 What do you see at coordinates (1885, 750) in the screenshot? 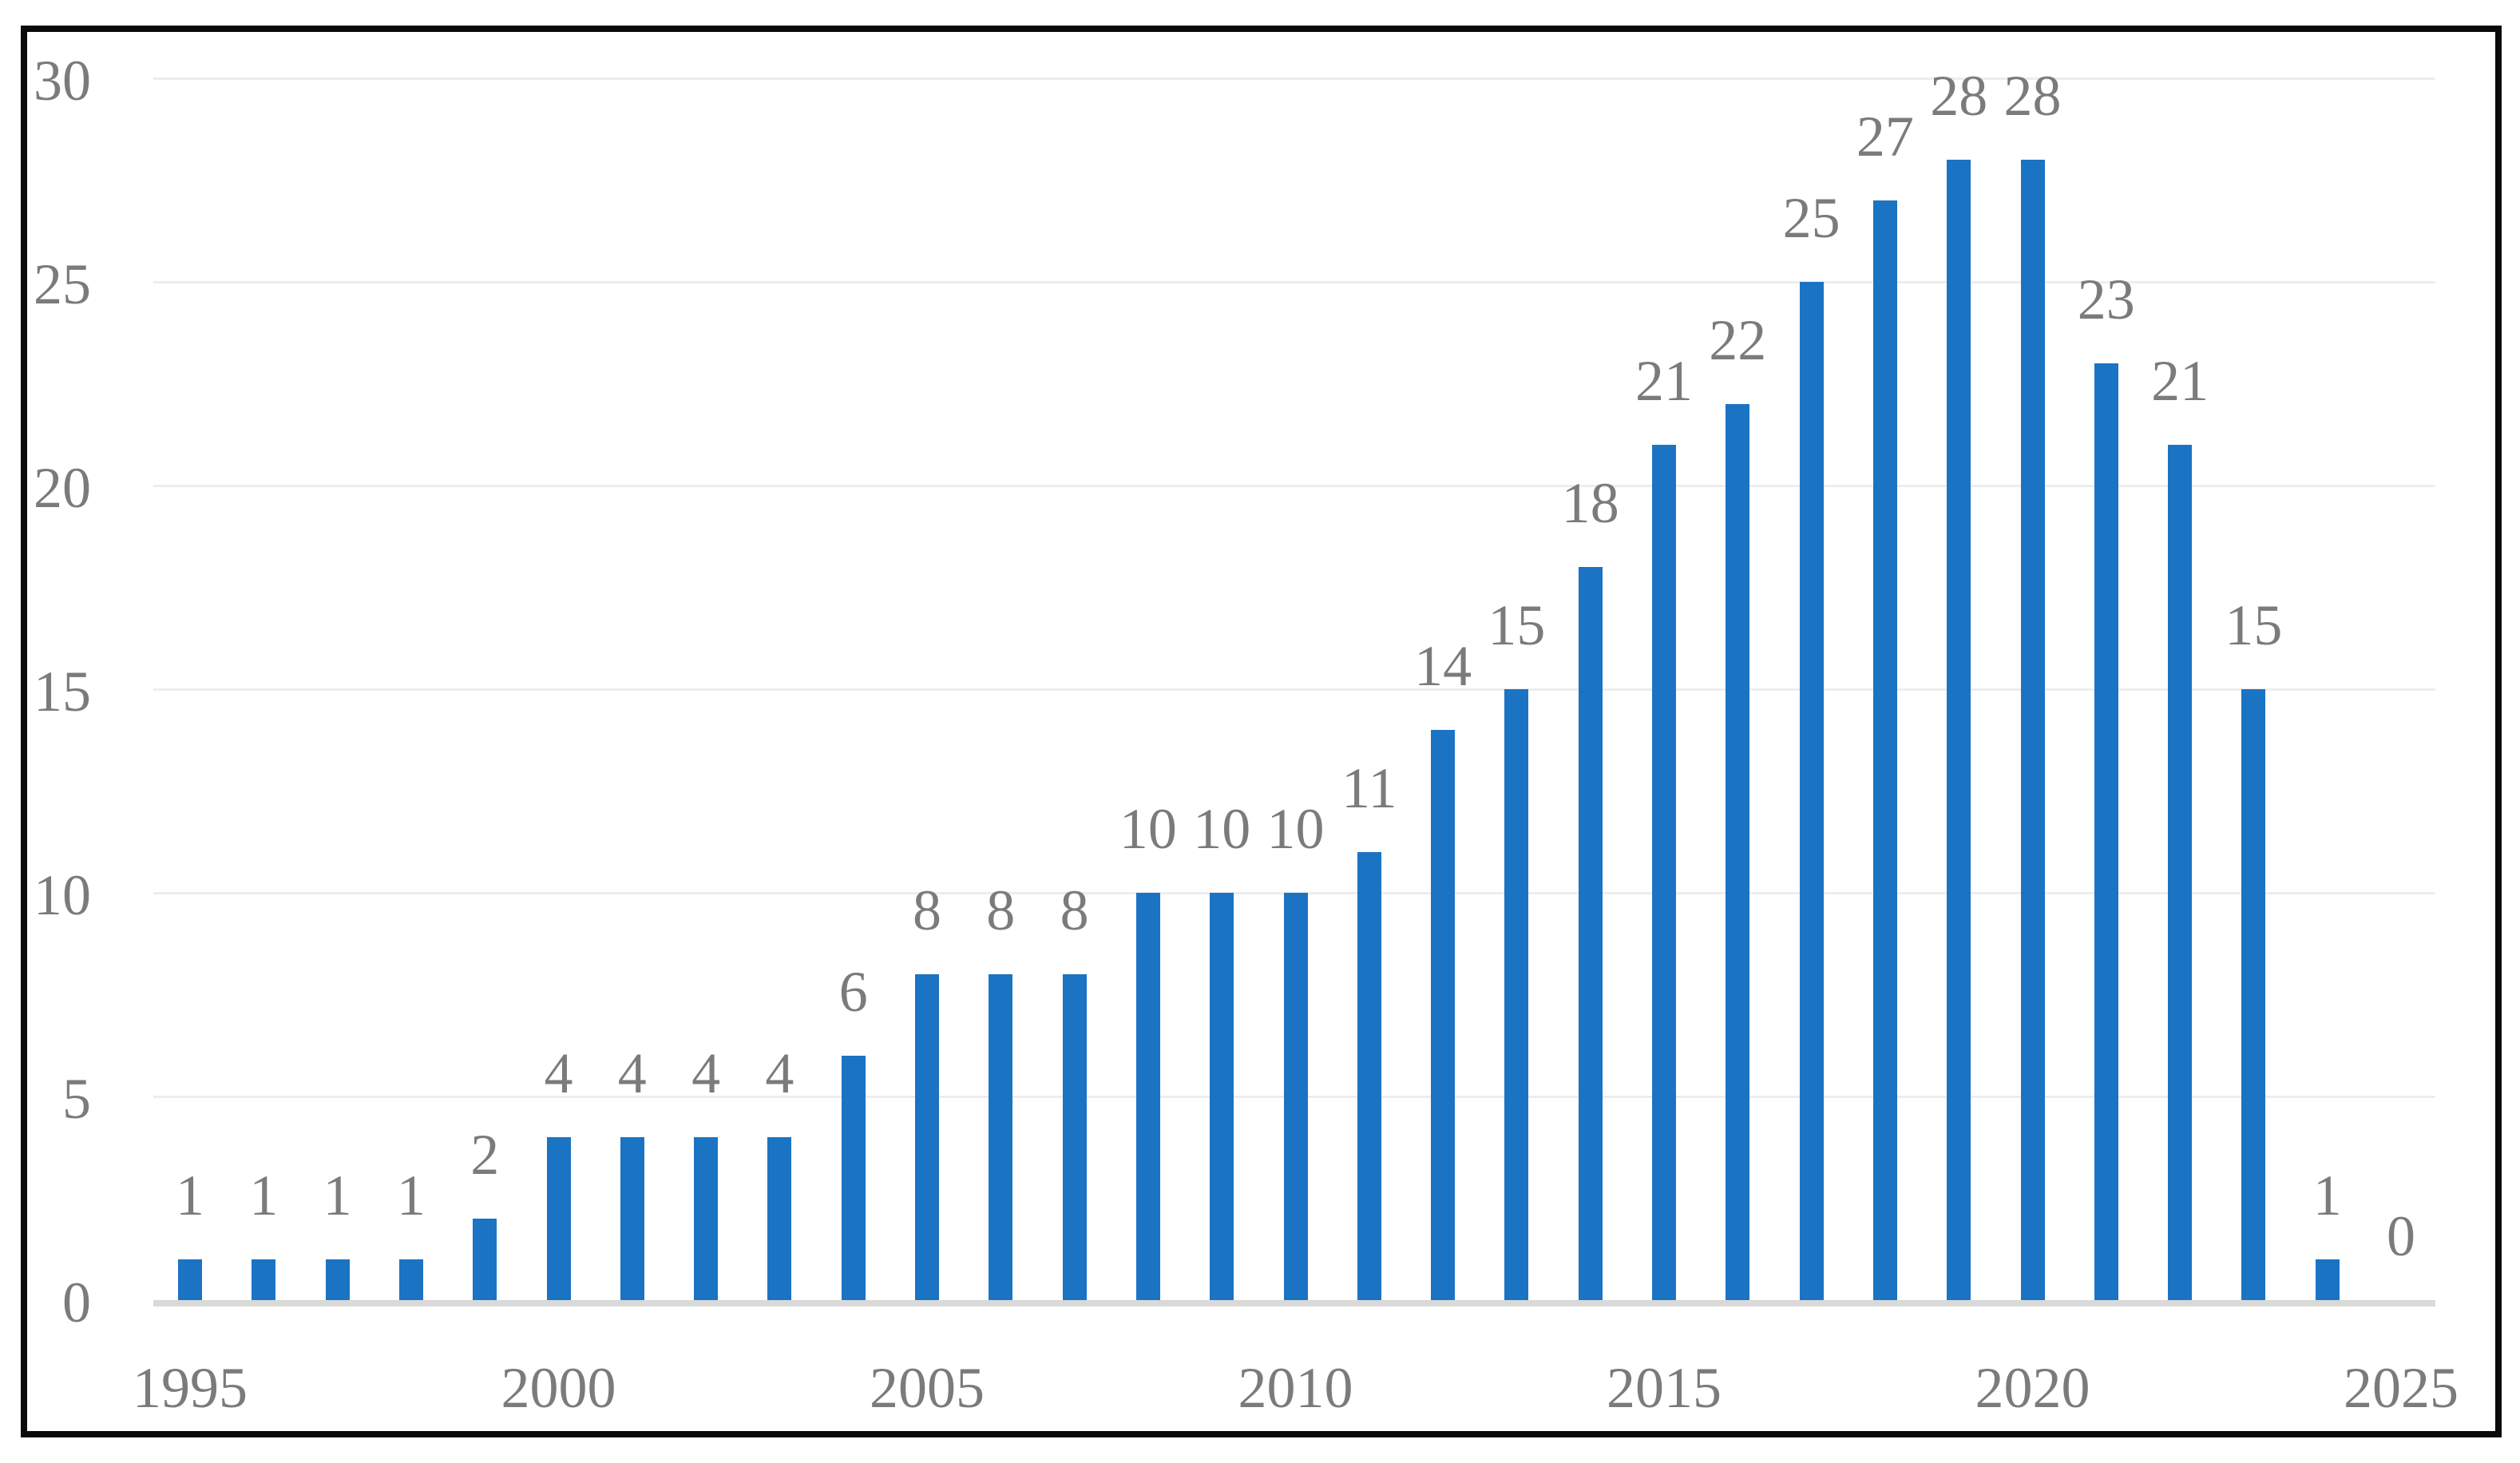
I see `bar-2018` at bounding box center [1885, 750].